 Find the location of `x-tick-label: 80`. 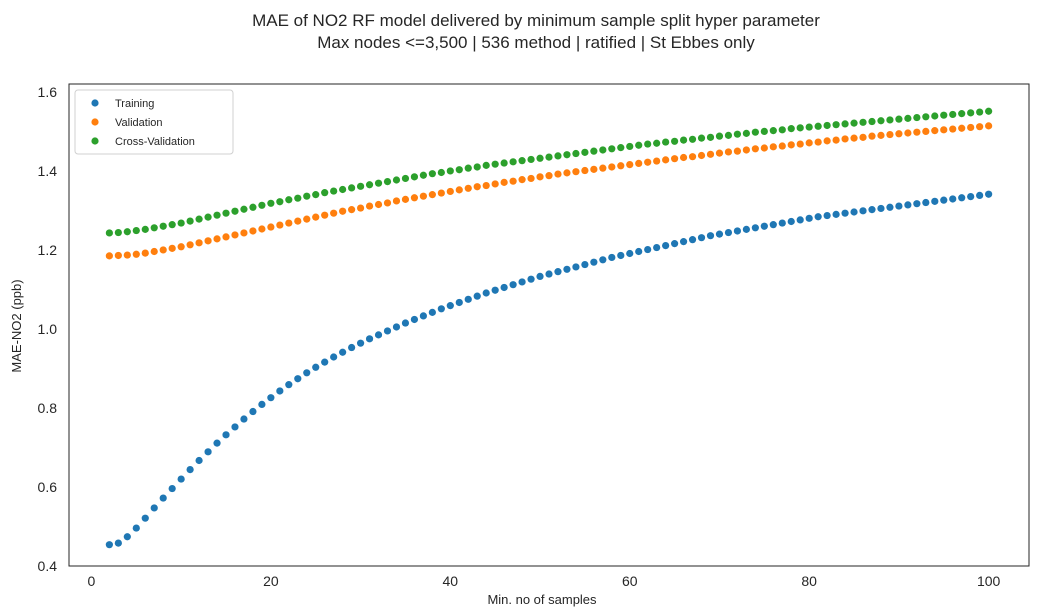

x-tick-label: 80 is located at coordinates (809, 581).